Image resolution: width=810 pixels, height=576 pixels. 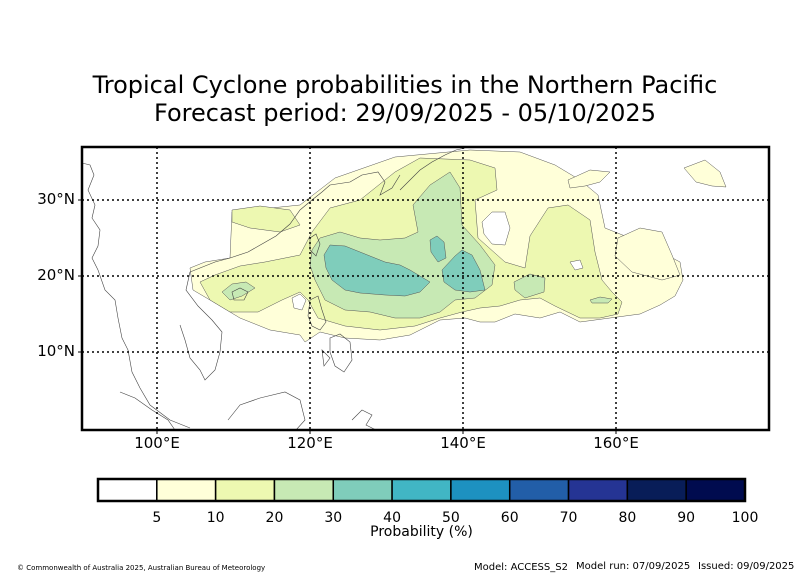 What do you see at coordinates (633, 566) in the screenshot?
I see `model-run-date: Model run: 07/09/2025` at bounding box center [633, 566].